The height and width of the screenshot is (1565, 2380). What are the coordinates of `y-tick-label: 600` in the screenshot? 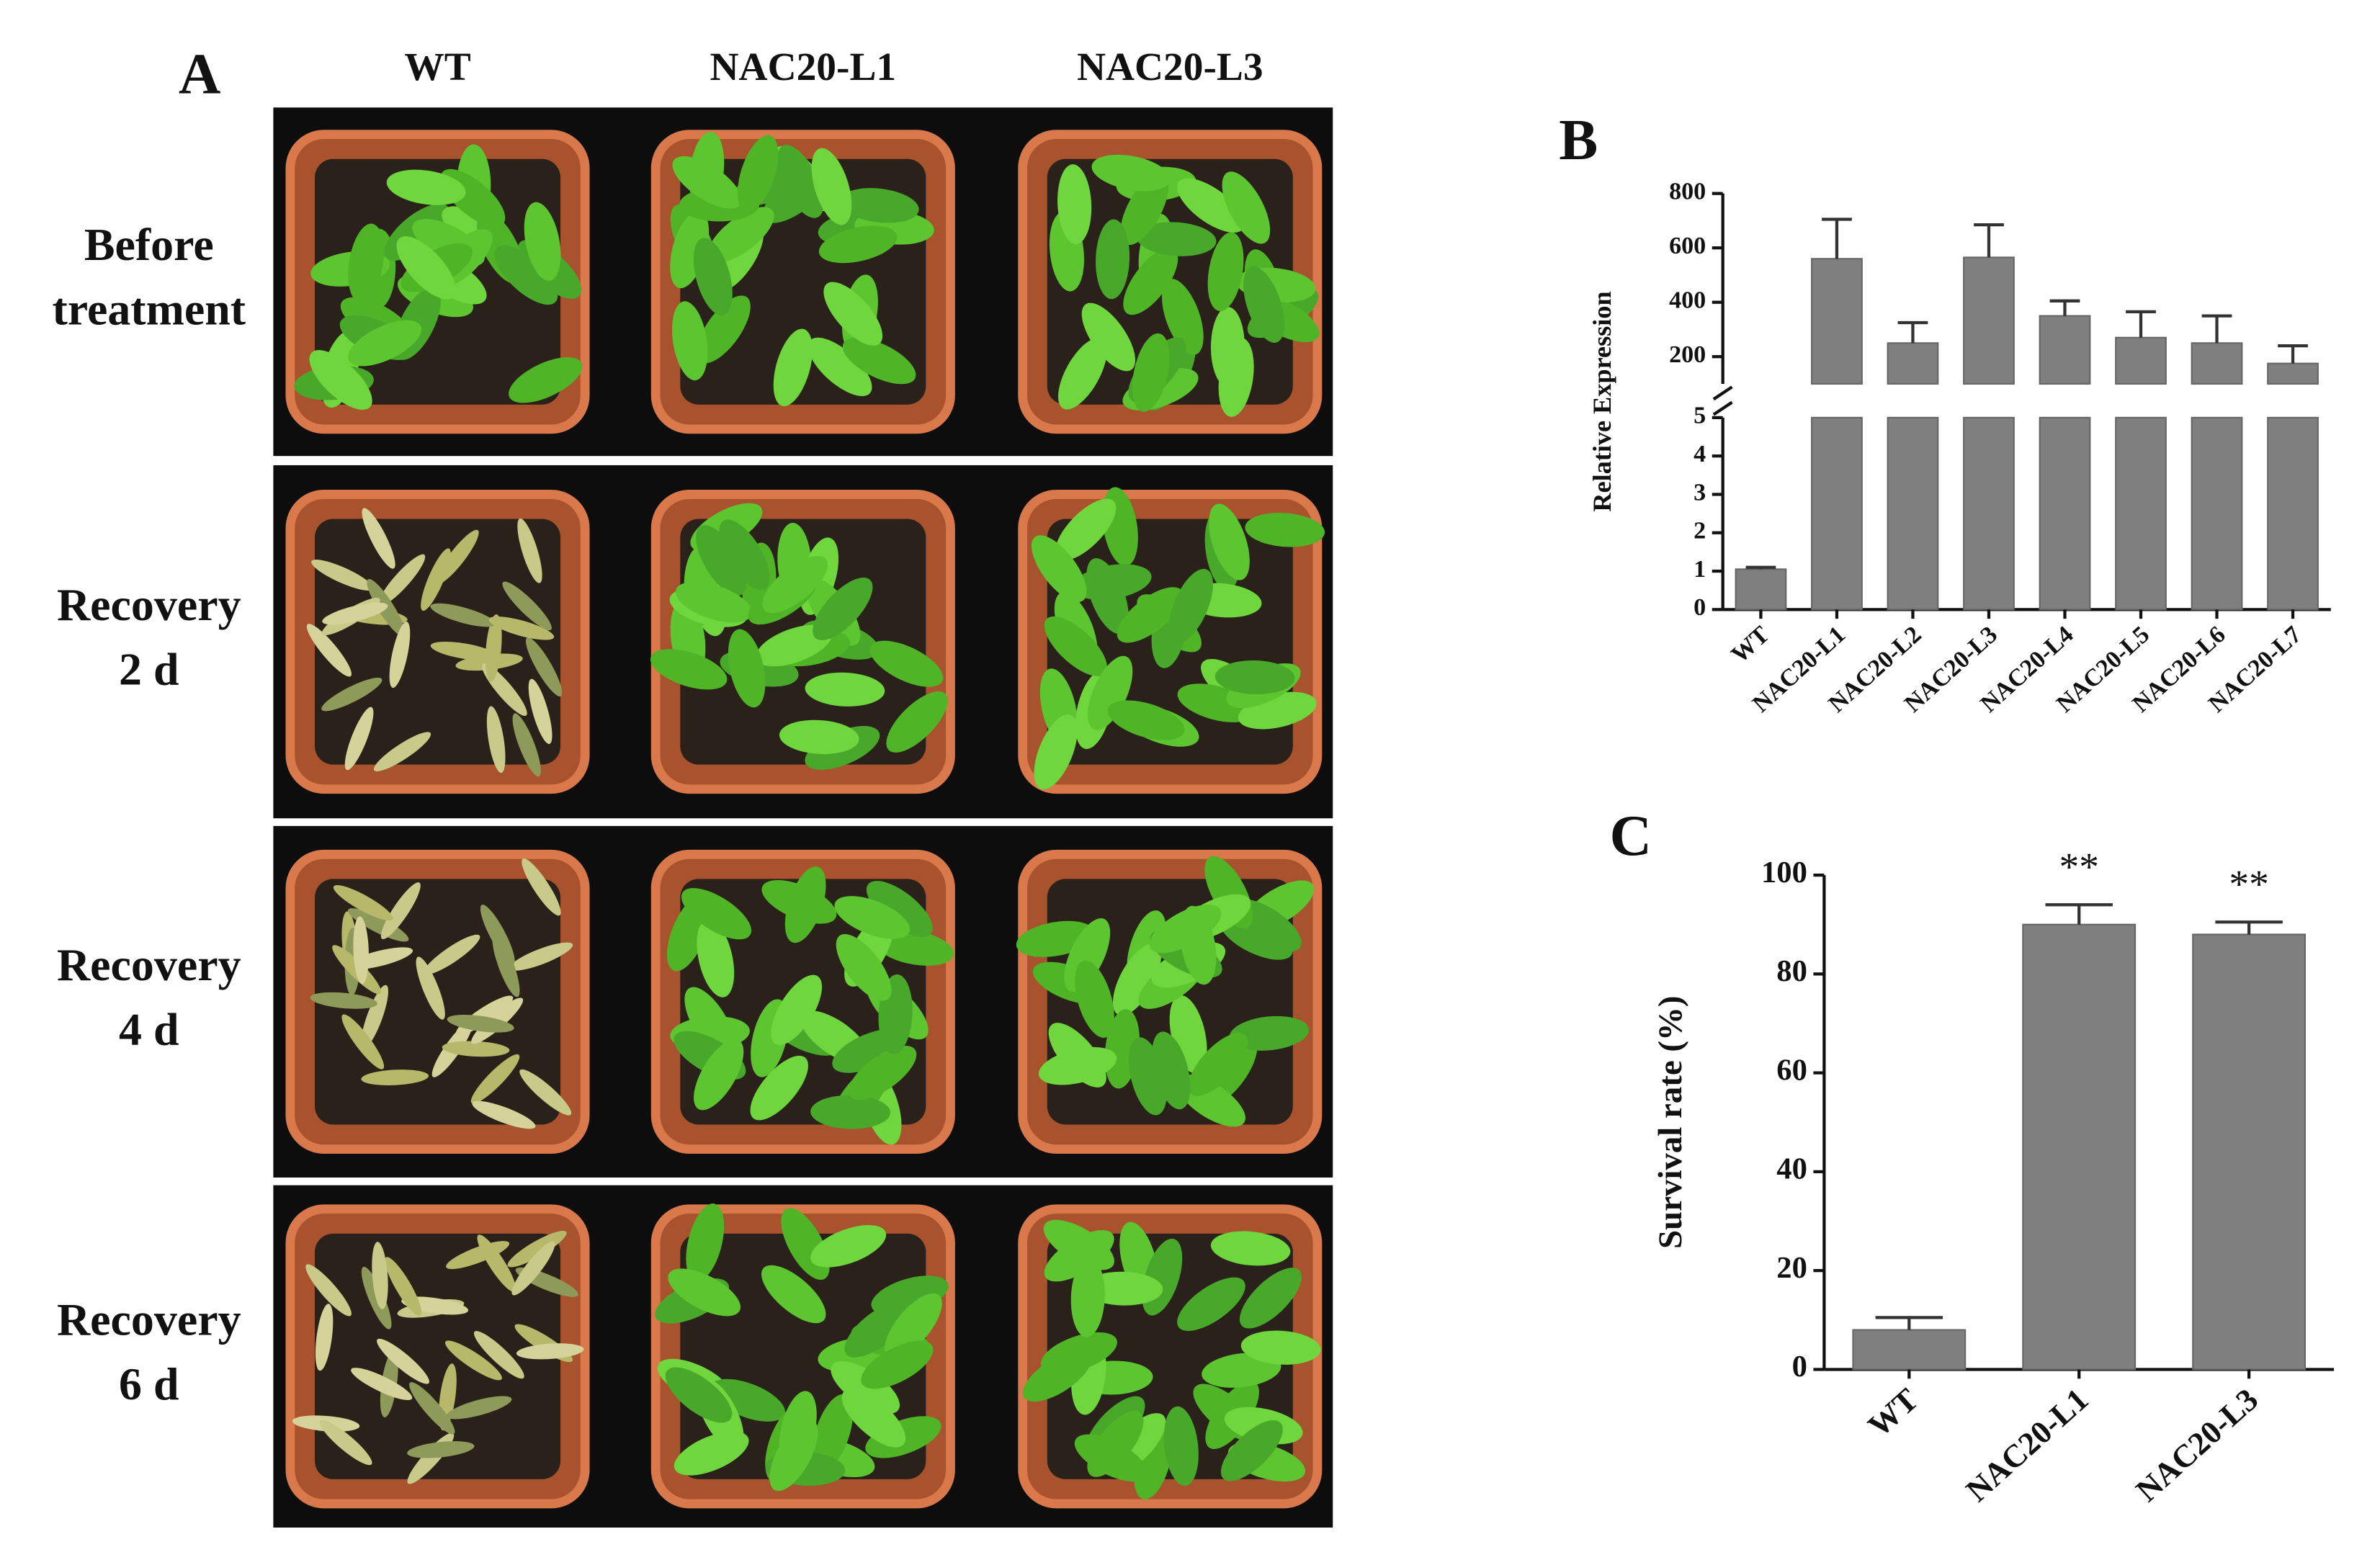 It's located at (1687, 246).